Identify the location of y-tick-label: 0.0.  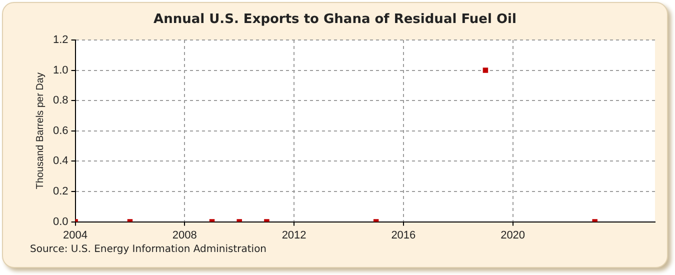
(60, 222).